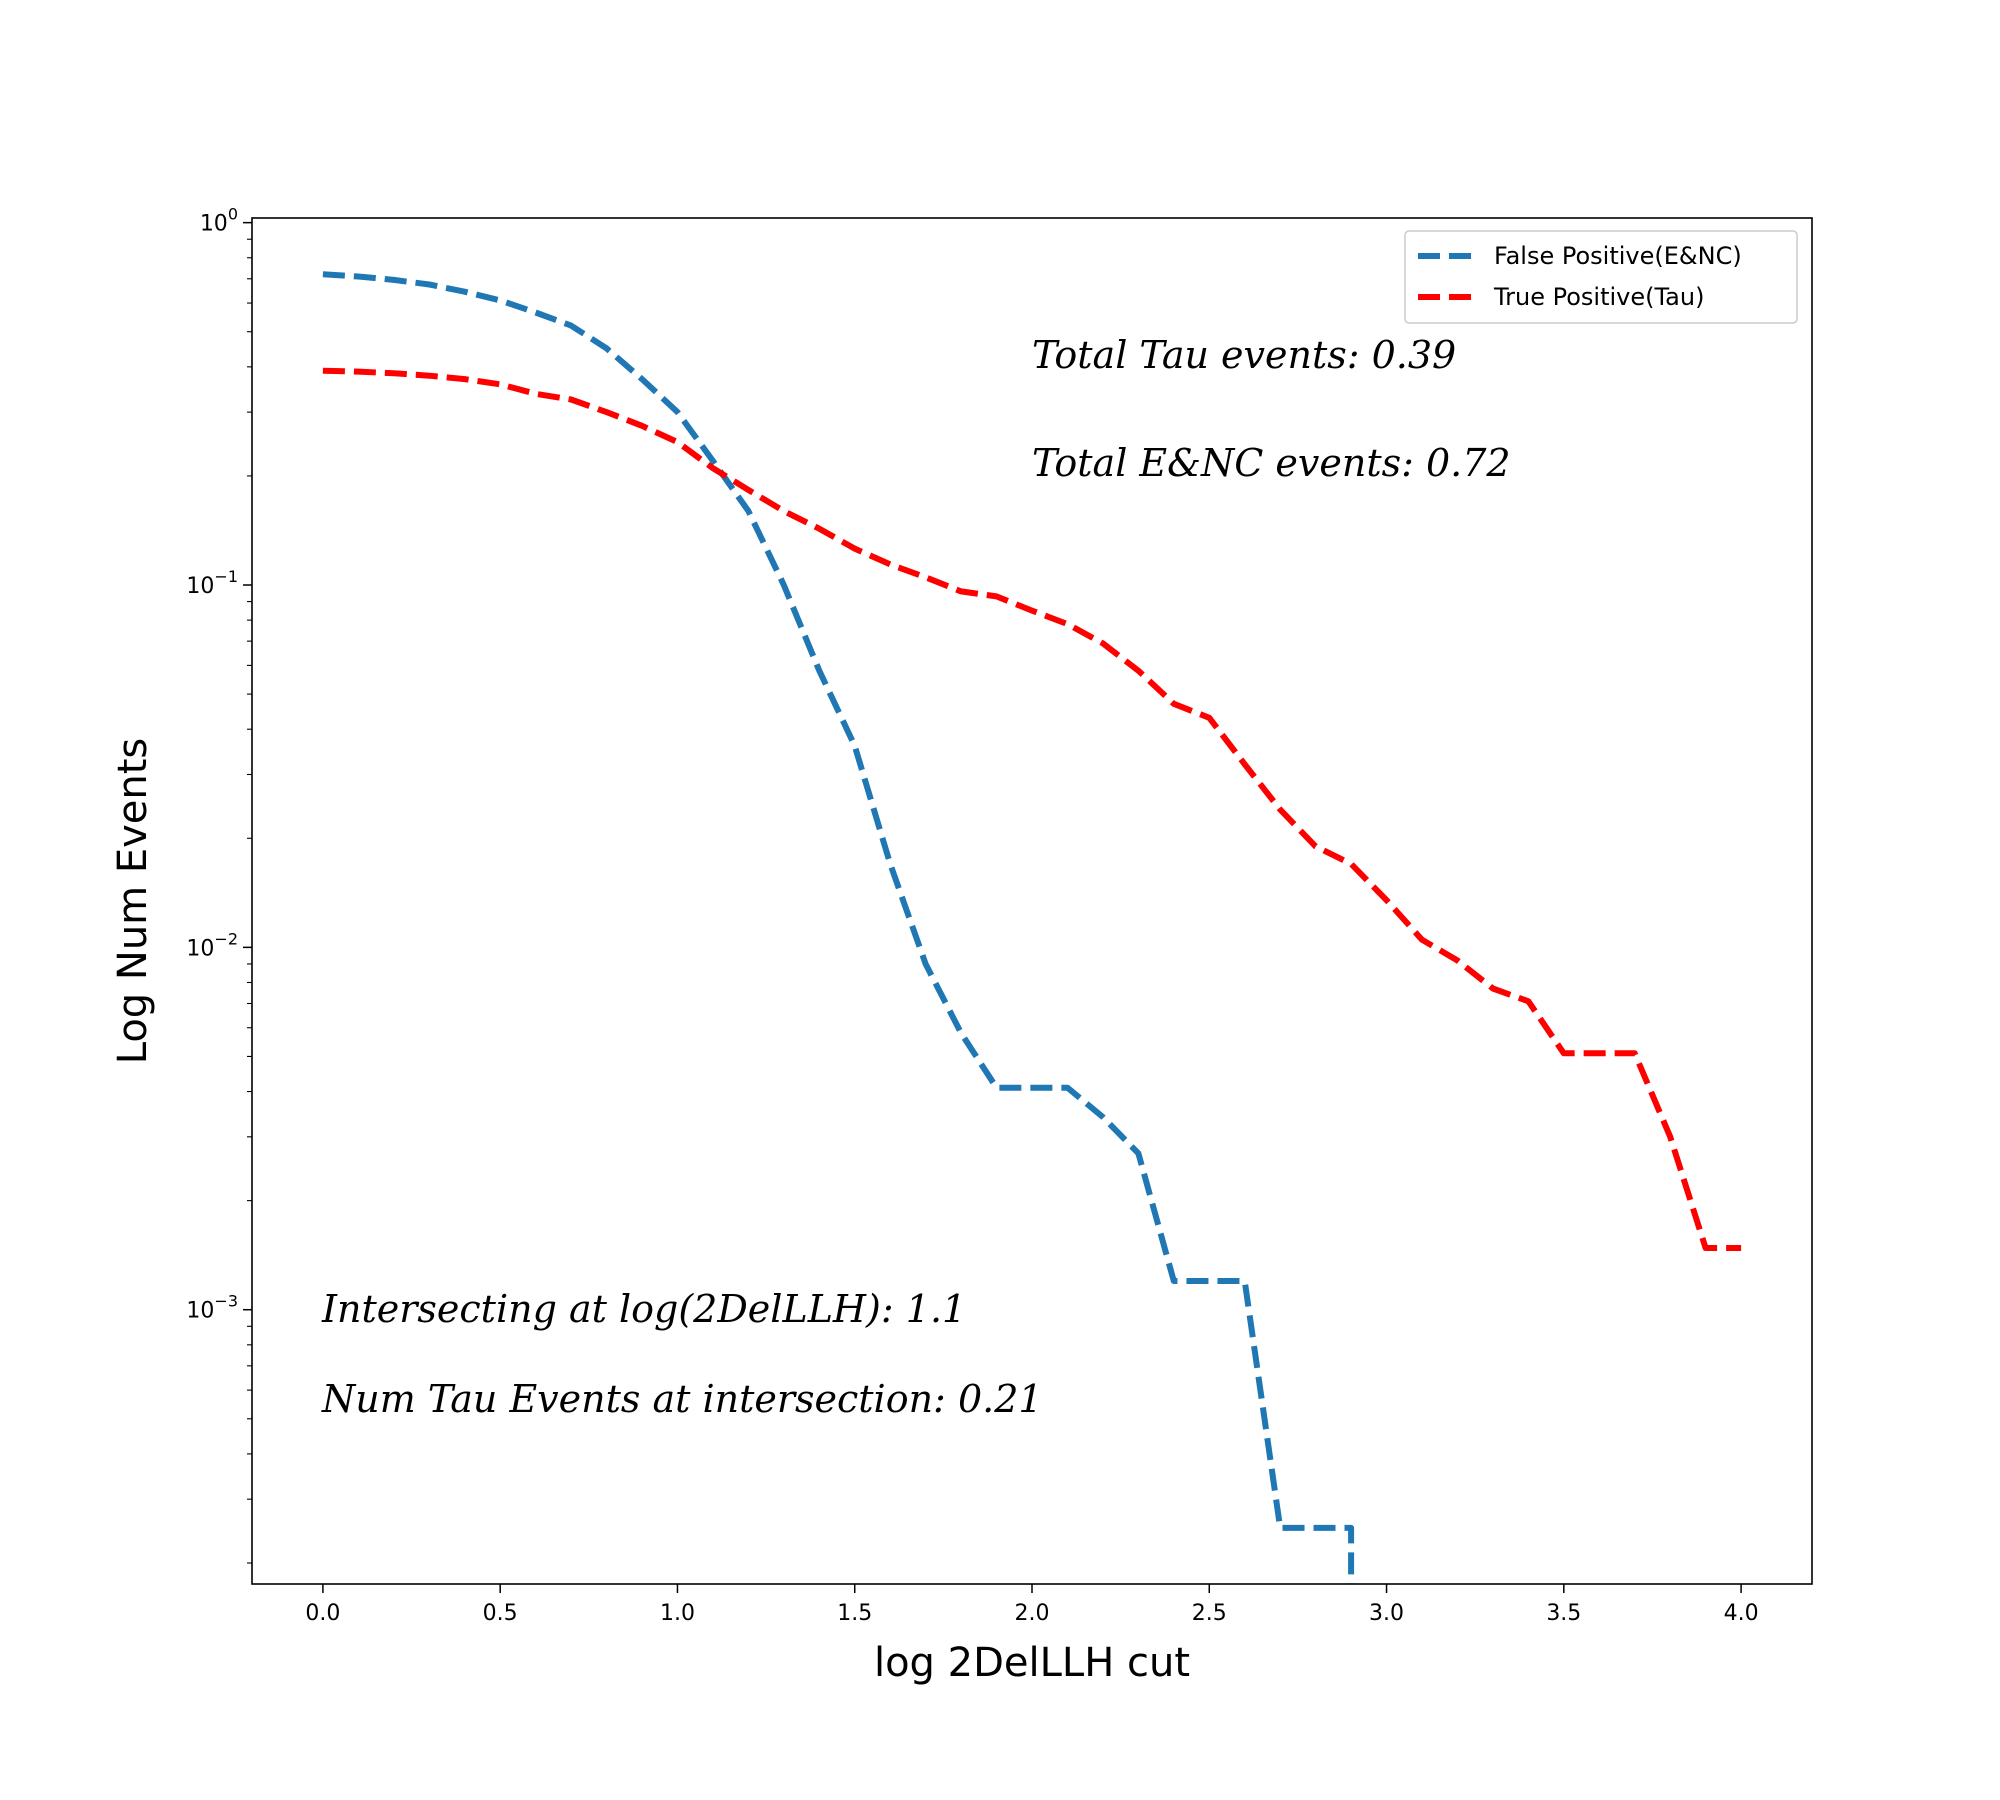 This screenshot has width=2000, height=1800. What do you see at coordinates (854, 1613) in the screenshot?
I see `x-tick-label: 1.5` at bounding box center [854, 1613].